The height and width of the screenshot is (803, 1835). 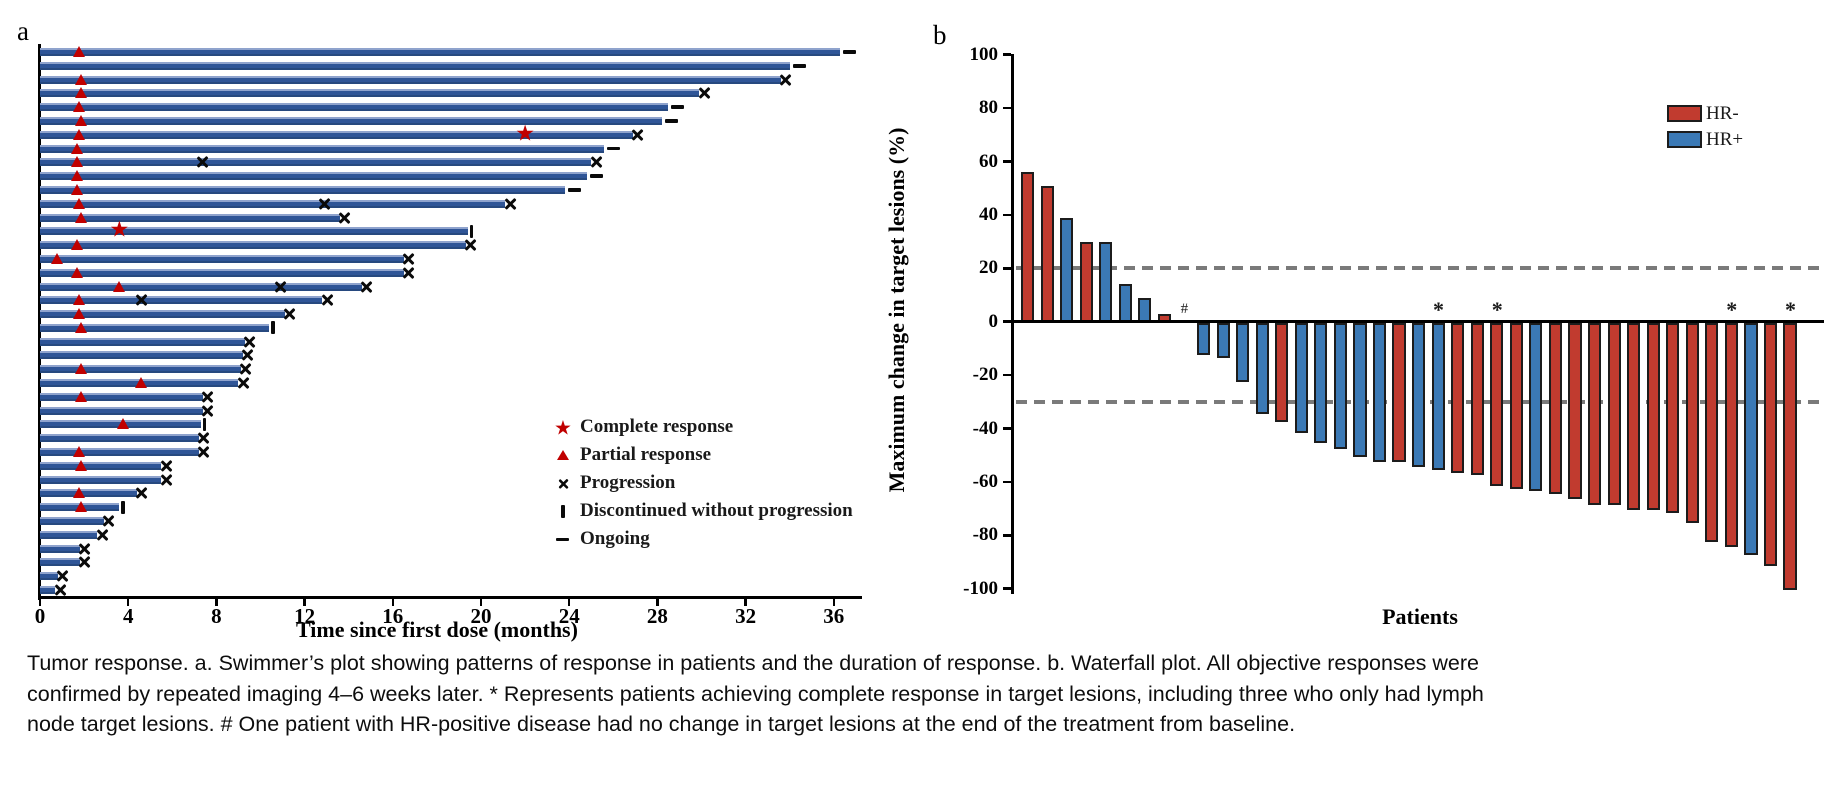 What do you see at coordinates (39, 322) in the screenshot?
I see `swimmer-y-axis` at bounding box center [39, 322].